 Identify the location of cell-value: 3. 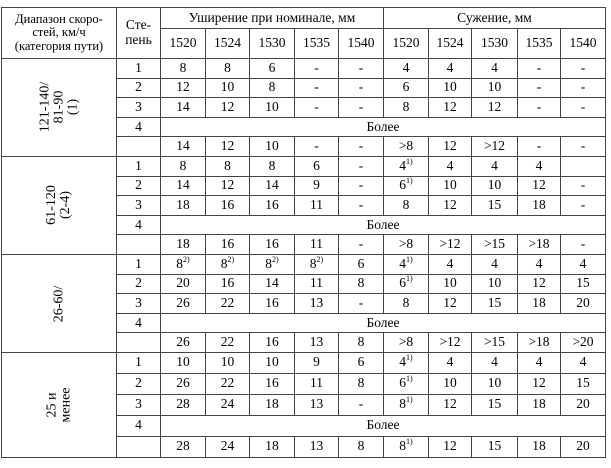
(138, 404).